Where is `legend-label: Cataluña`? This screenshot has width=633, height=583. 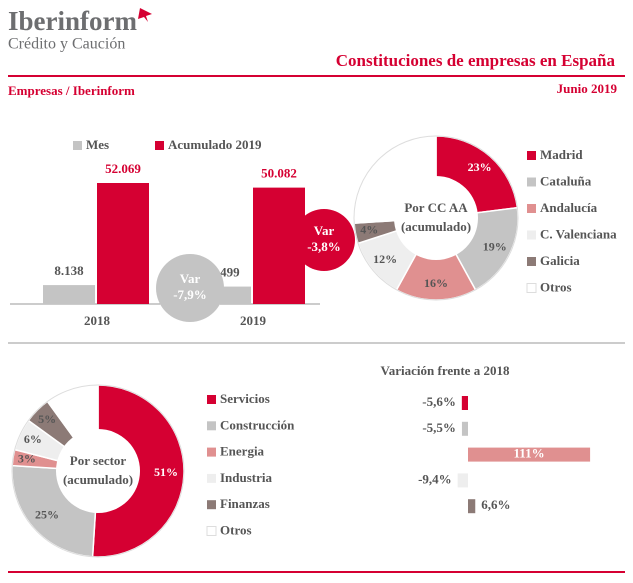
legend-label: Cataluña is located at coordinates (566, 180).